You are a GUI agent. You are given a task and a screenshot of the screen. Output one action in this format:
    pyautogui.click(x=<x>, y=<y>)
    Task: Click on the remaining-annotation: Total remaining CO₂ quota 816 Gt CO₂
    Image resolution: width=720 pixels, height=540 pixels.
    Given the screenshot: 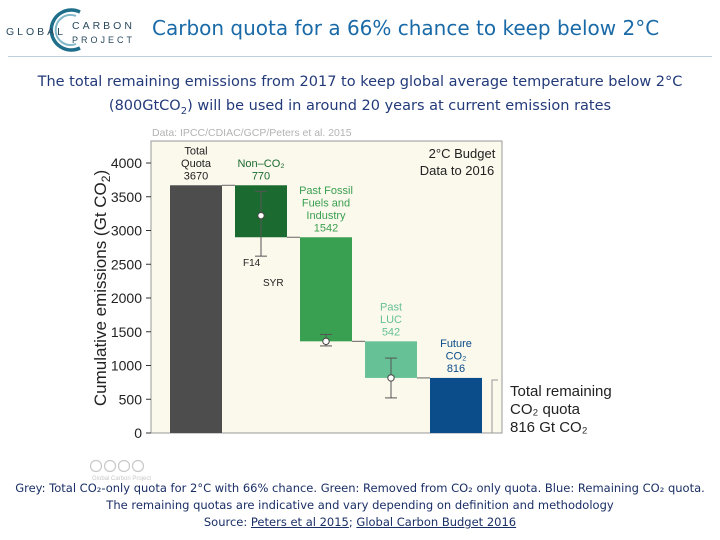 What is the action you would take?
    pyautogui.click(x=551, y=407)
    